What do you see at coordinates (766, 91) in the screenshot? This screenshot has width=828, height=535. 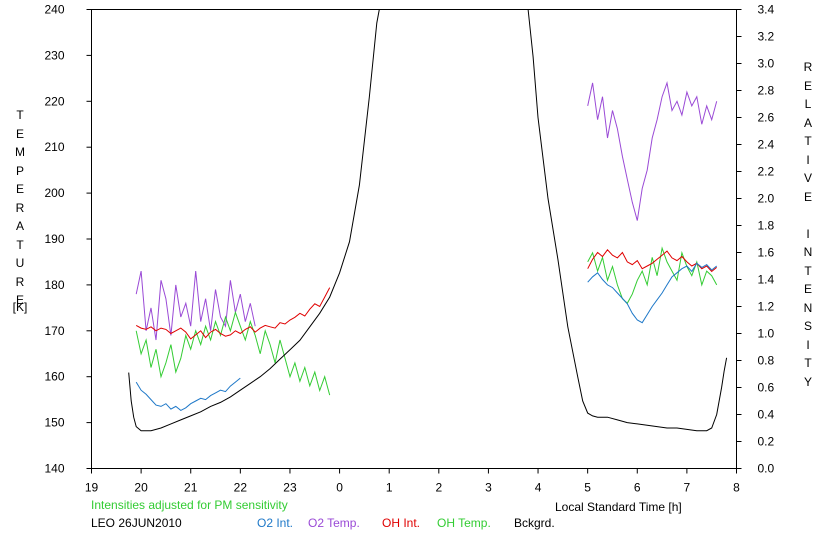 I see `y-right-tick-label: 2.8` at bounding box center [766, 91].